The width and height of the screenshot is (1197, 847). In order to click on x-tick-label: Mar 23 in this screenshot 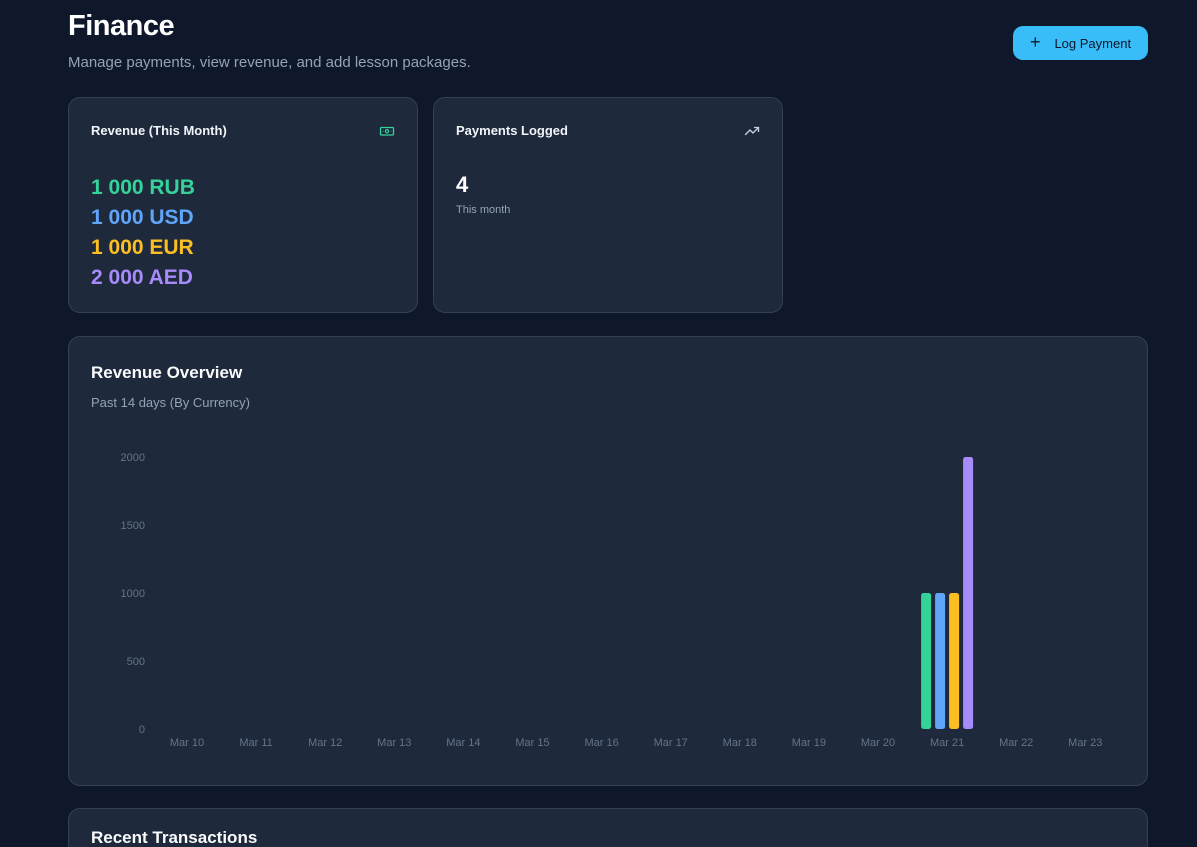, I will do `click(1085, 743)`.